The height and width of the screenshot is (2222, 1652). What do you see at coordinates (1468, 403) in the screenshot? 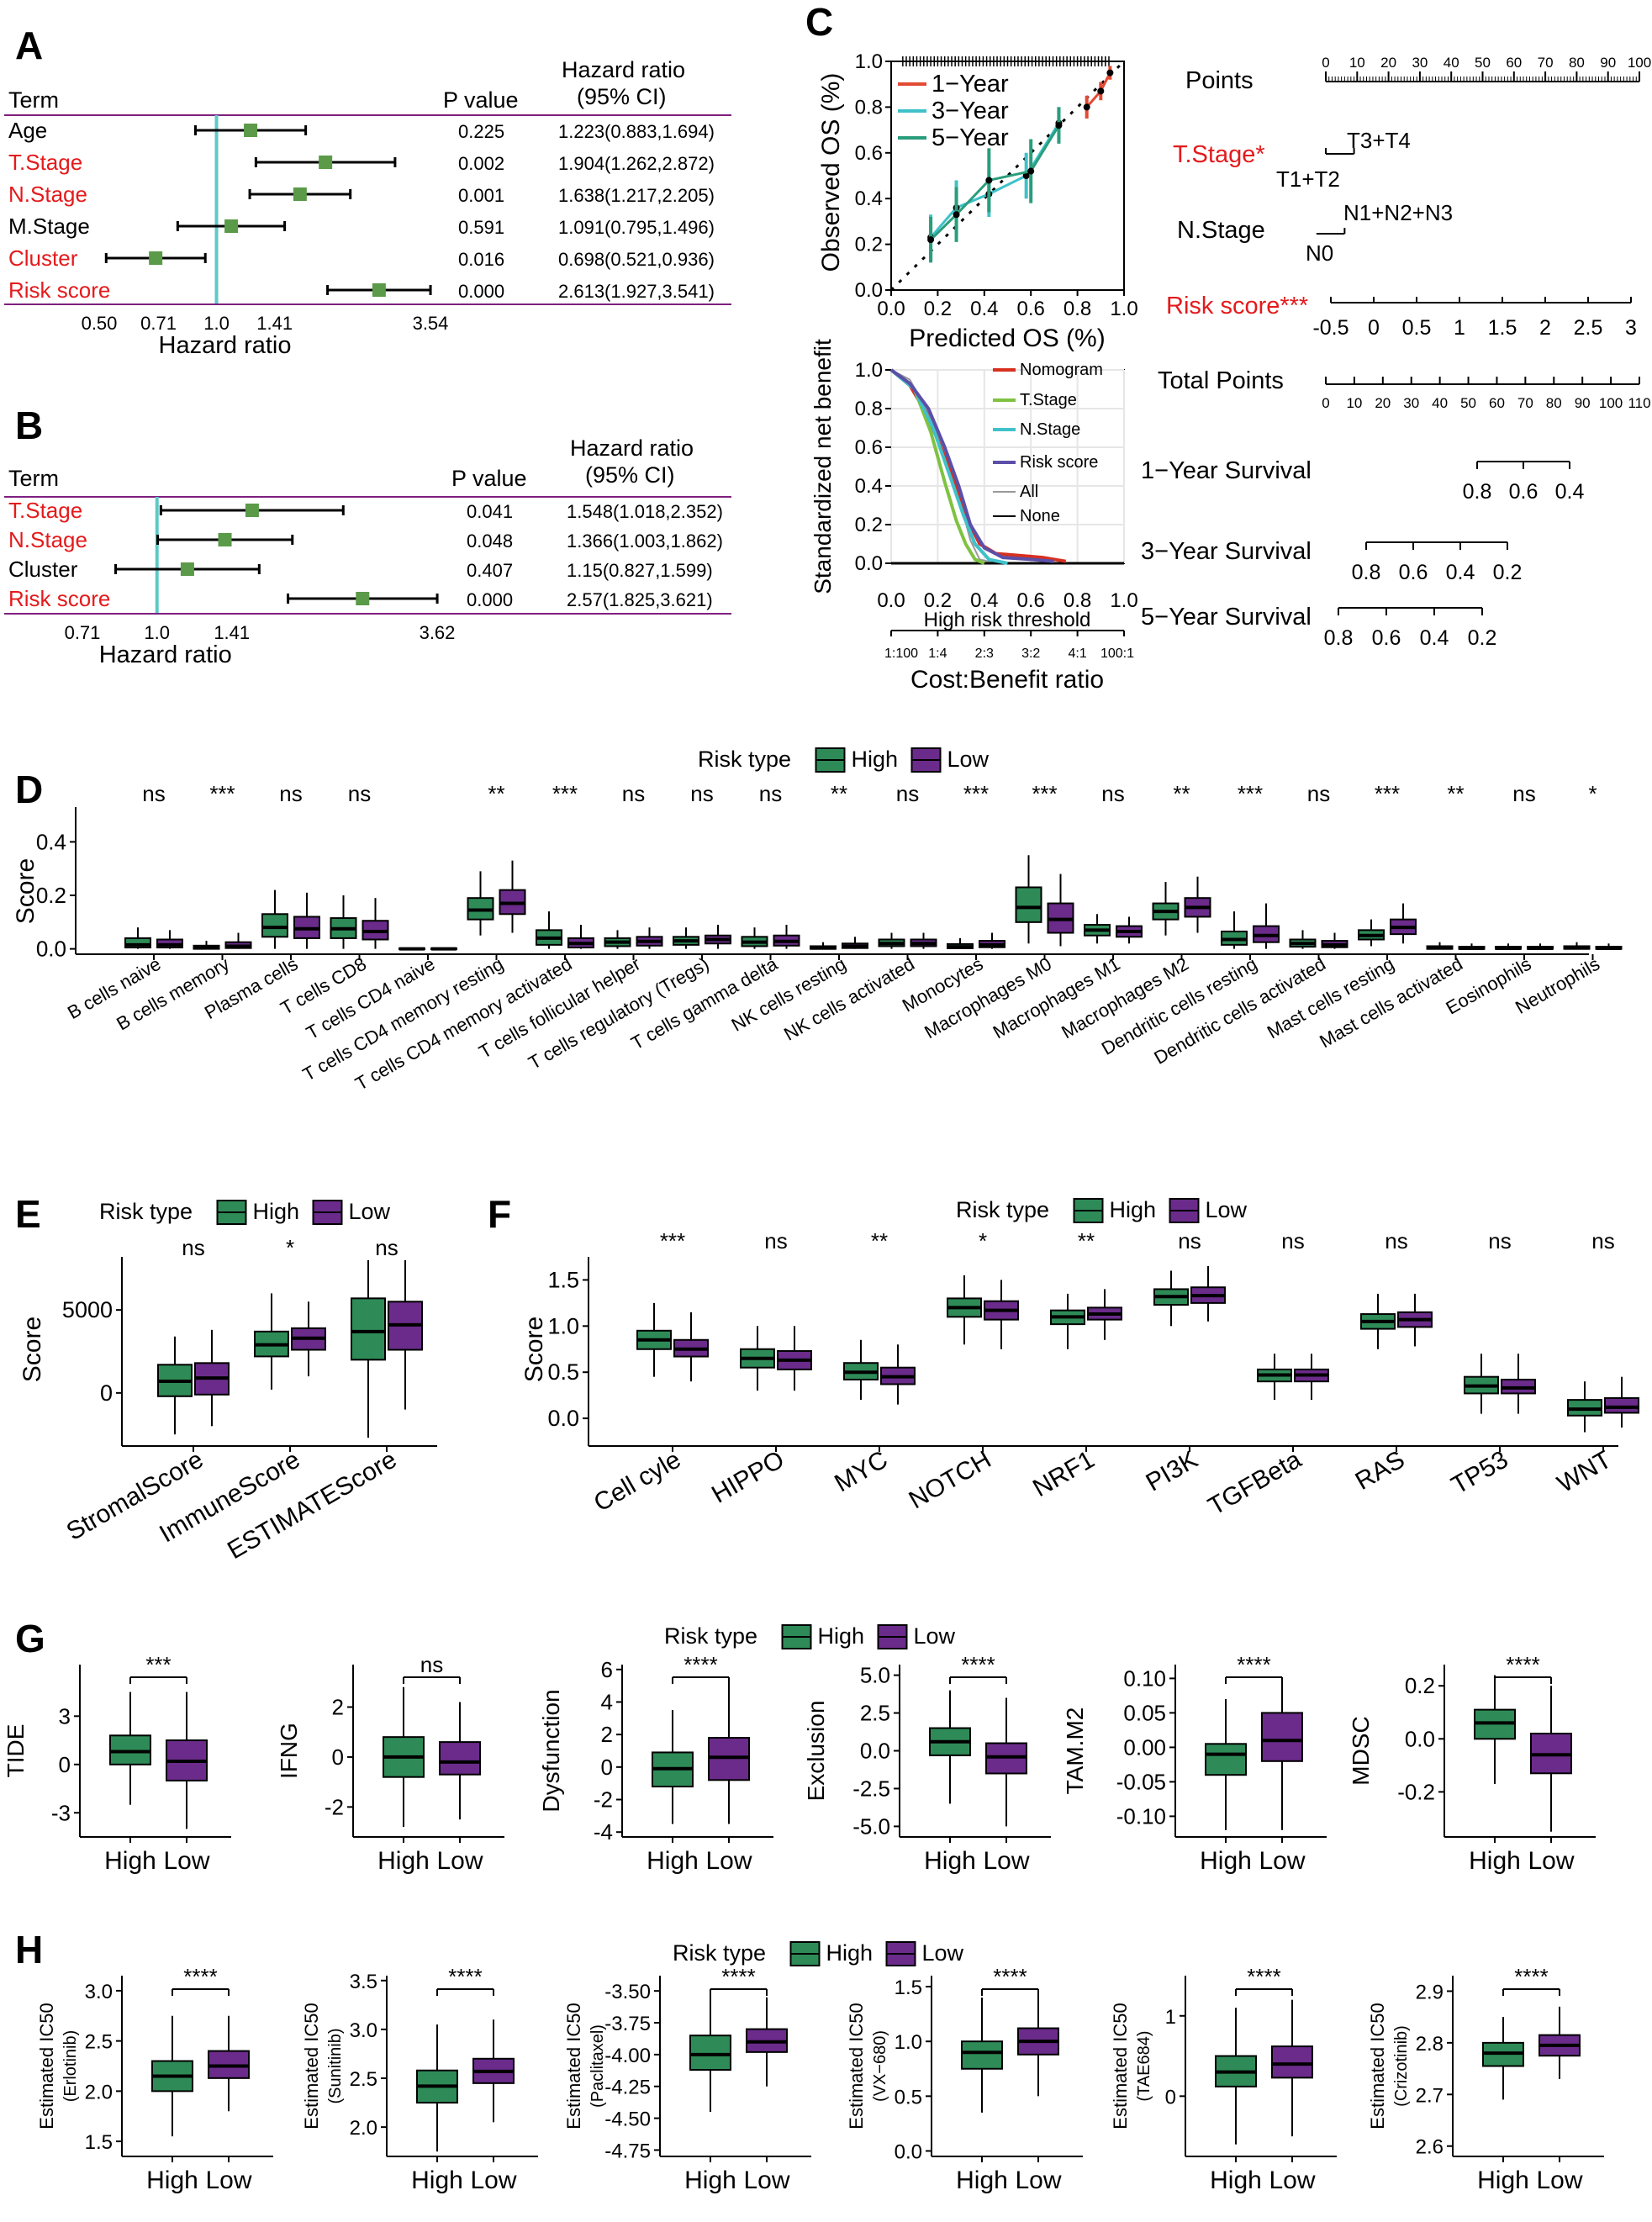
I see `nomogram-total-tick-label: 50` at bounding box center [1468, 403].